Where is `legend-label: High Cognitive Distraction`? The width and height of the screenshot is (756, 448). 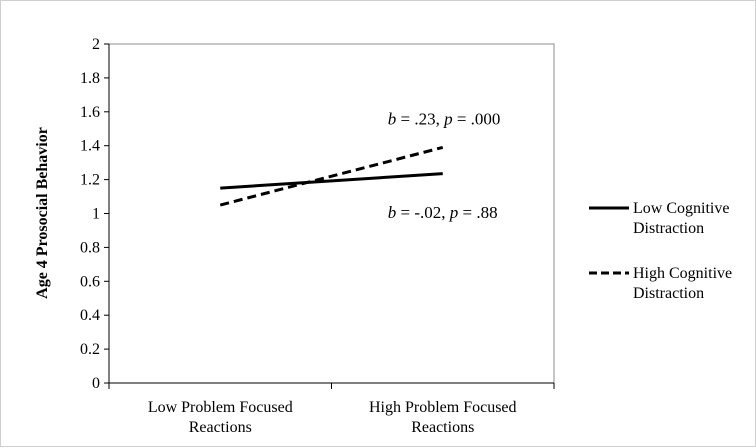 legend-label: High Cognitive Distraction is located at coordinates (682, 283).